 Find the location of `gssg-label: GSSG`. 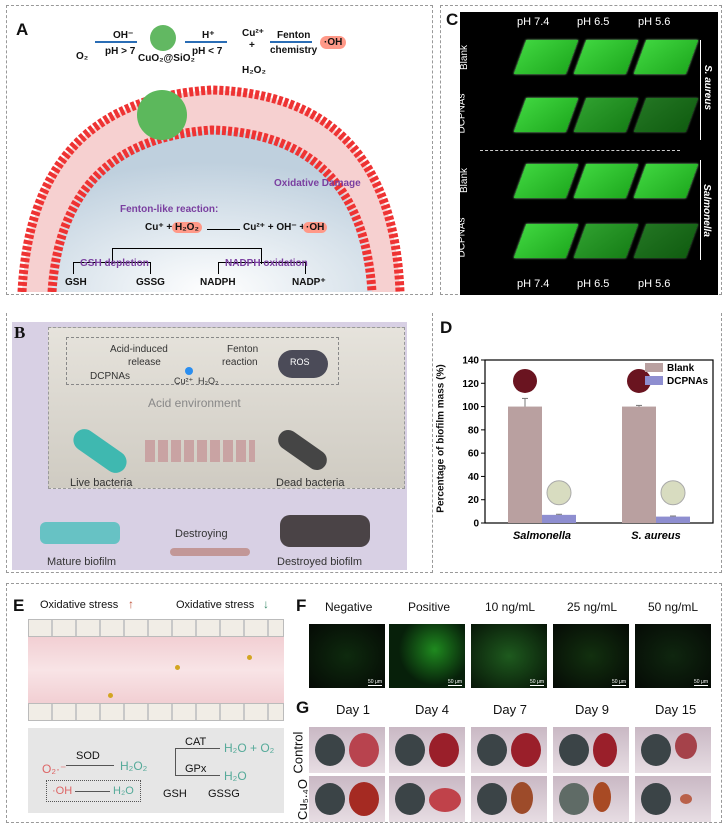

gssg-label: GSSG is located at coordinates (150, 282).